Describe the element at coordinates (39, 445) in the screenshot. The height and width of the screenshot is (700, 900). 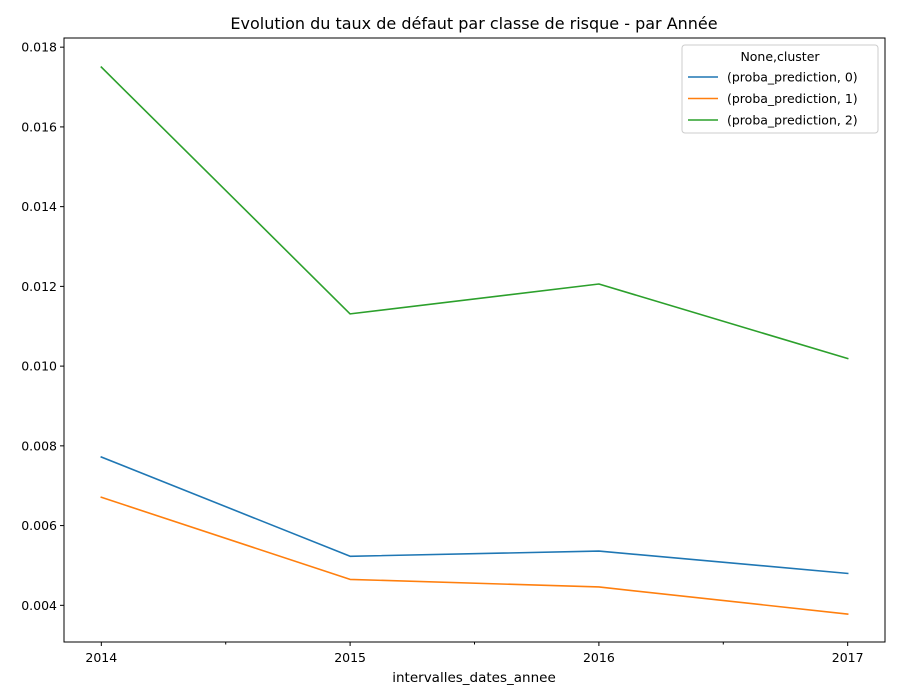
I see `y-tick-label: 0.008` at that location.